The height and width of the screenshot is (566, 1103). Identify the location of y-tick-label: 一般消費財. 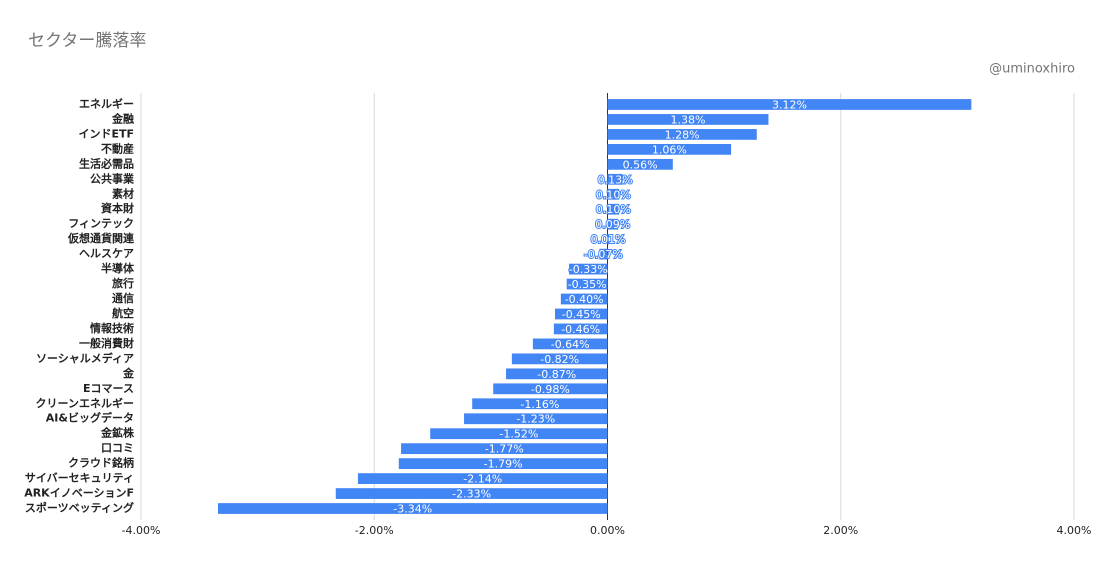
(106, 343).